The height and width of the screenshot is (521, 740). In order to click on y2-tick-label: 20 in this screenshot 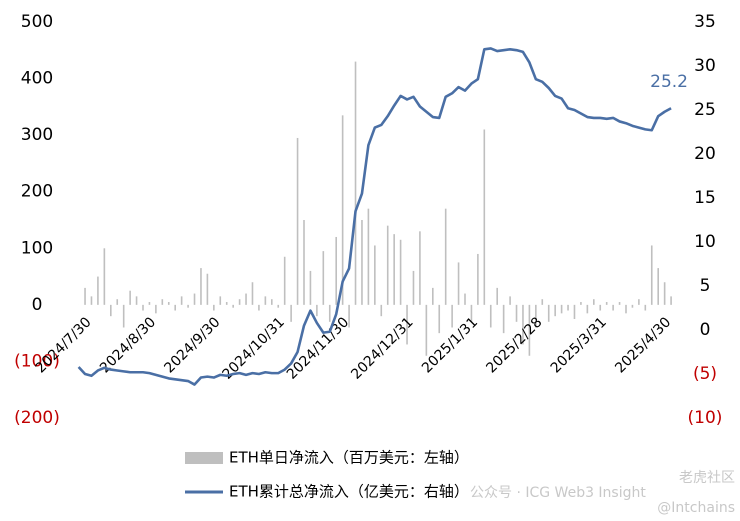, I will do `click(705, 154)`.